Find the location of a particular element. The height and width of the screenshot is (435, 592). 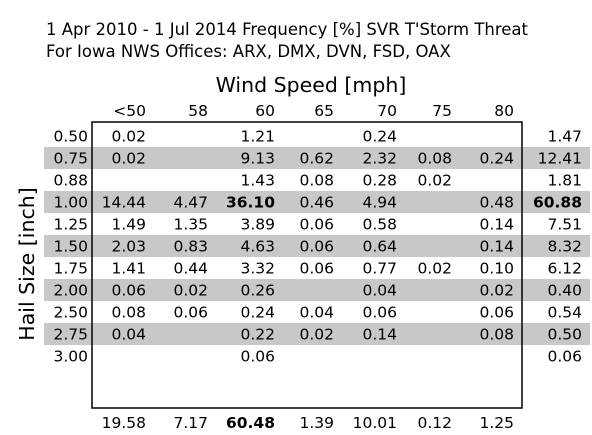

row-total: 8.32 is located at coordinates (564, 247).